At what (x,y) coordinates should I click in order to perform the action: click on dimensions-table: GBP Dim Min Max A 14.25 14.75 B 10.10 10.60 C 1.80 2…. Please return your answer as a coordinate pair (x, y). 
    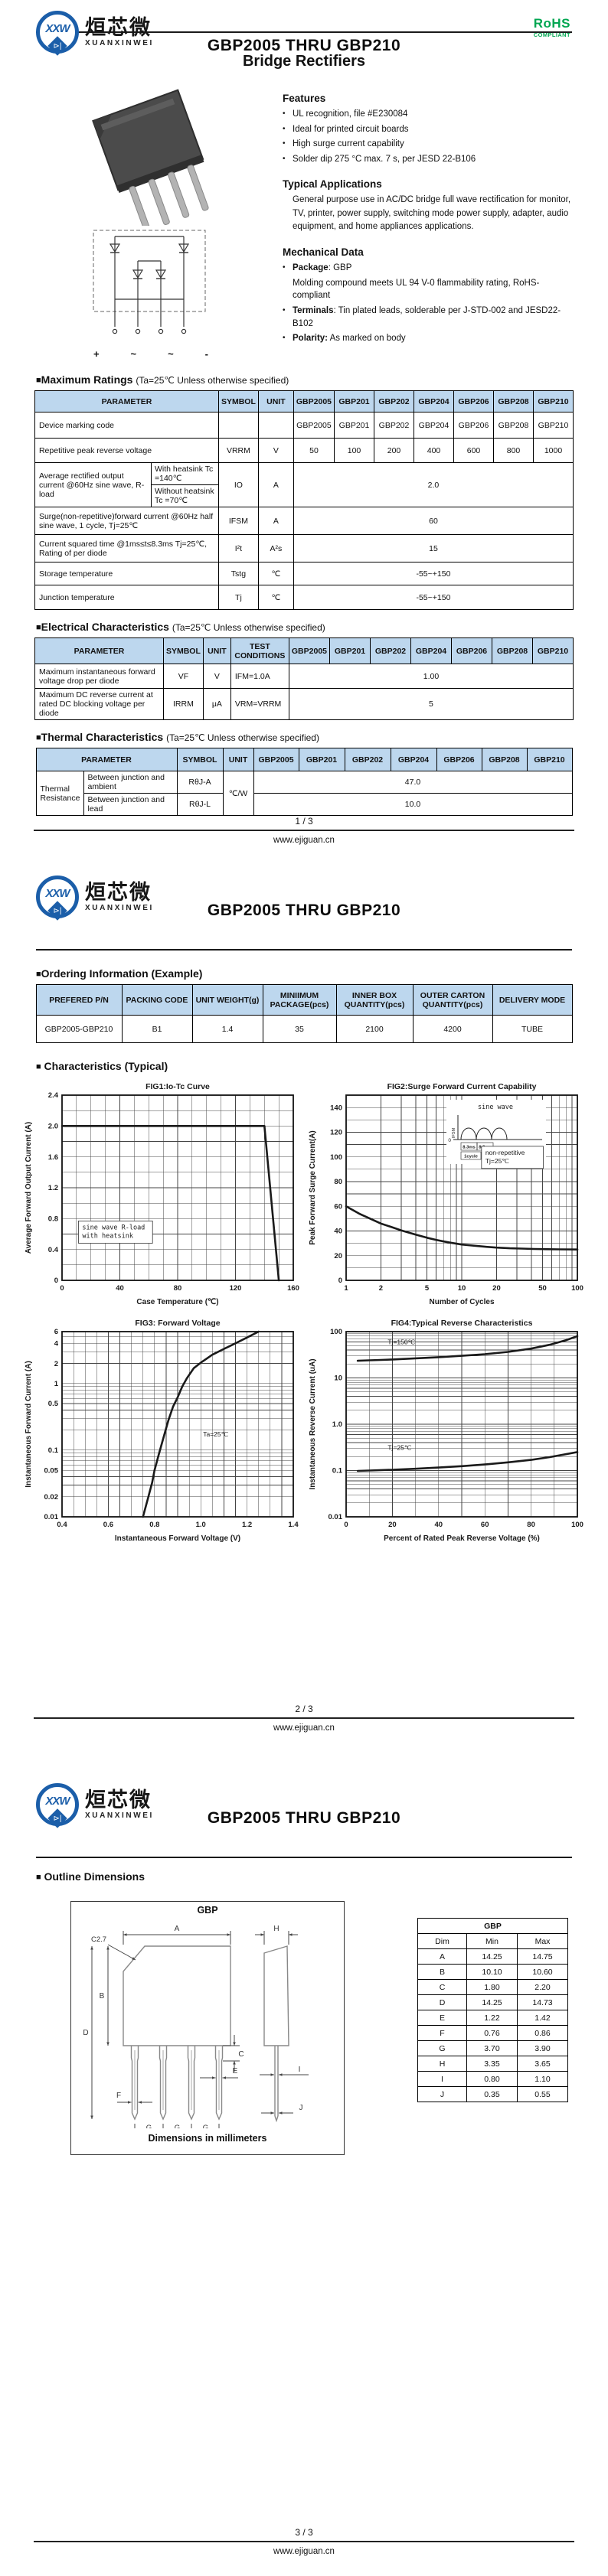
    Looking at the image, I should click on (492, 2010).